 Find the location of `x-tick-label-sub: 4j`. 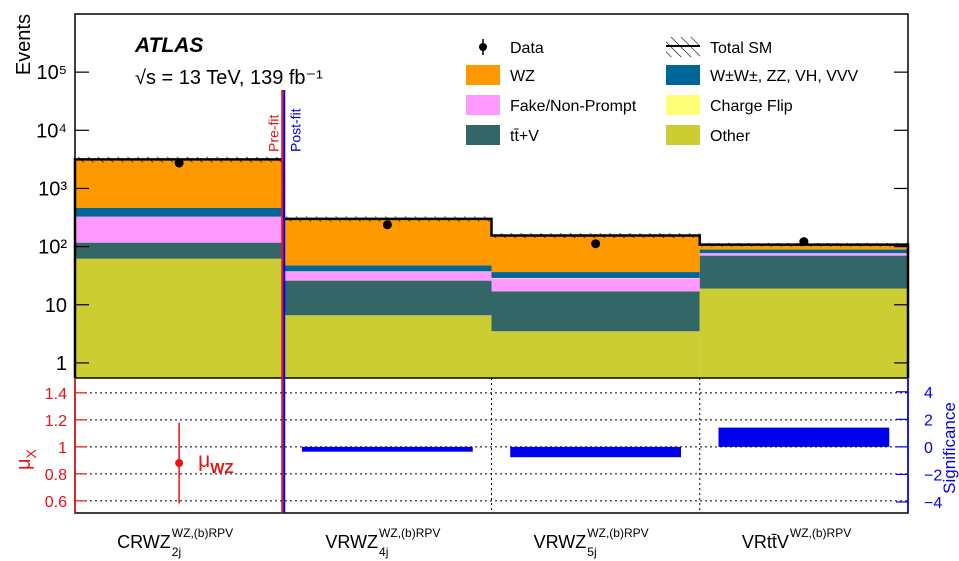

x-tick-label-sub: 4j is located at coordinates (383, 552).